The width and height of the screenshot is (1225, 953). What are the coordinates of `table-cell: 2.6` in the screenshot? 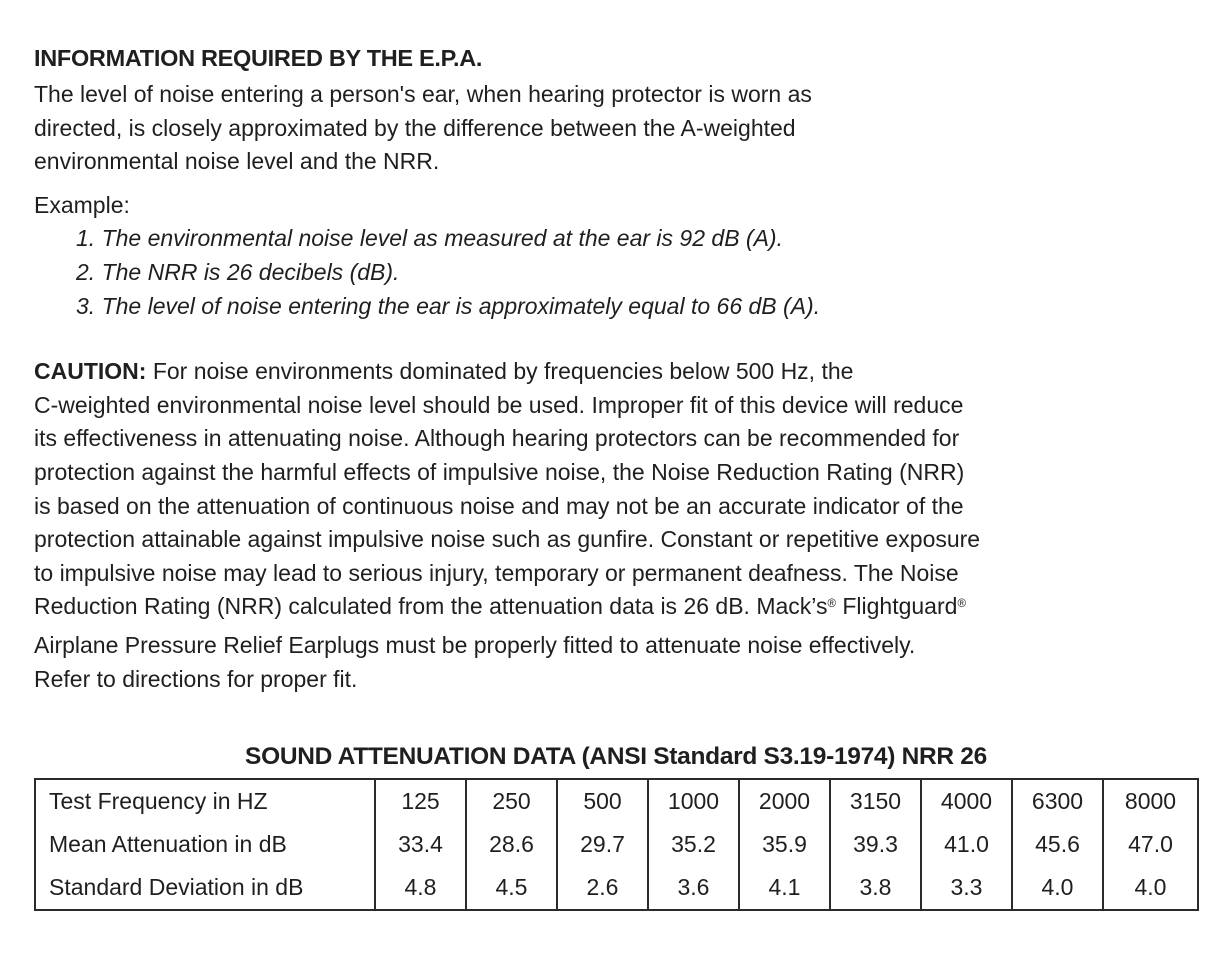 It's located at (602, 888).